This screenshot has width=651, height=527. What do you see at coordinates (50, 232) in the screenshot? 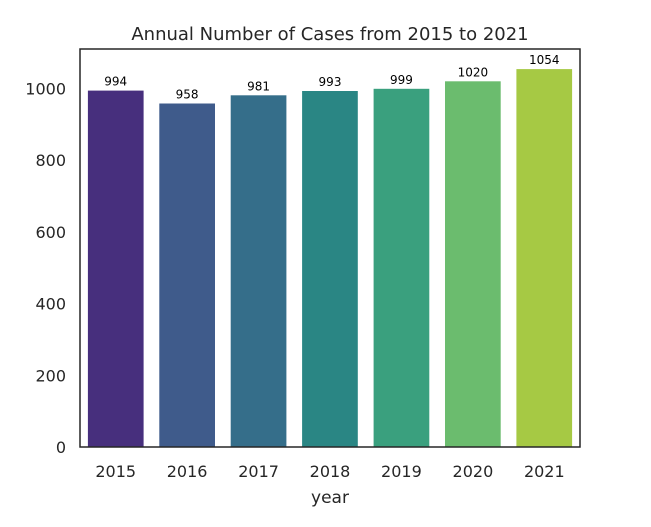
I see `y-tick-label-600: 600` at bounding box center [50, 232].